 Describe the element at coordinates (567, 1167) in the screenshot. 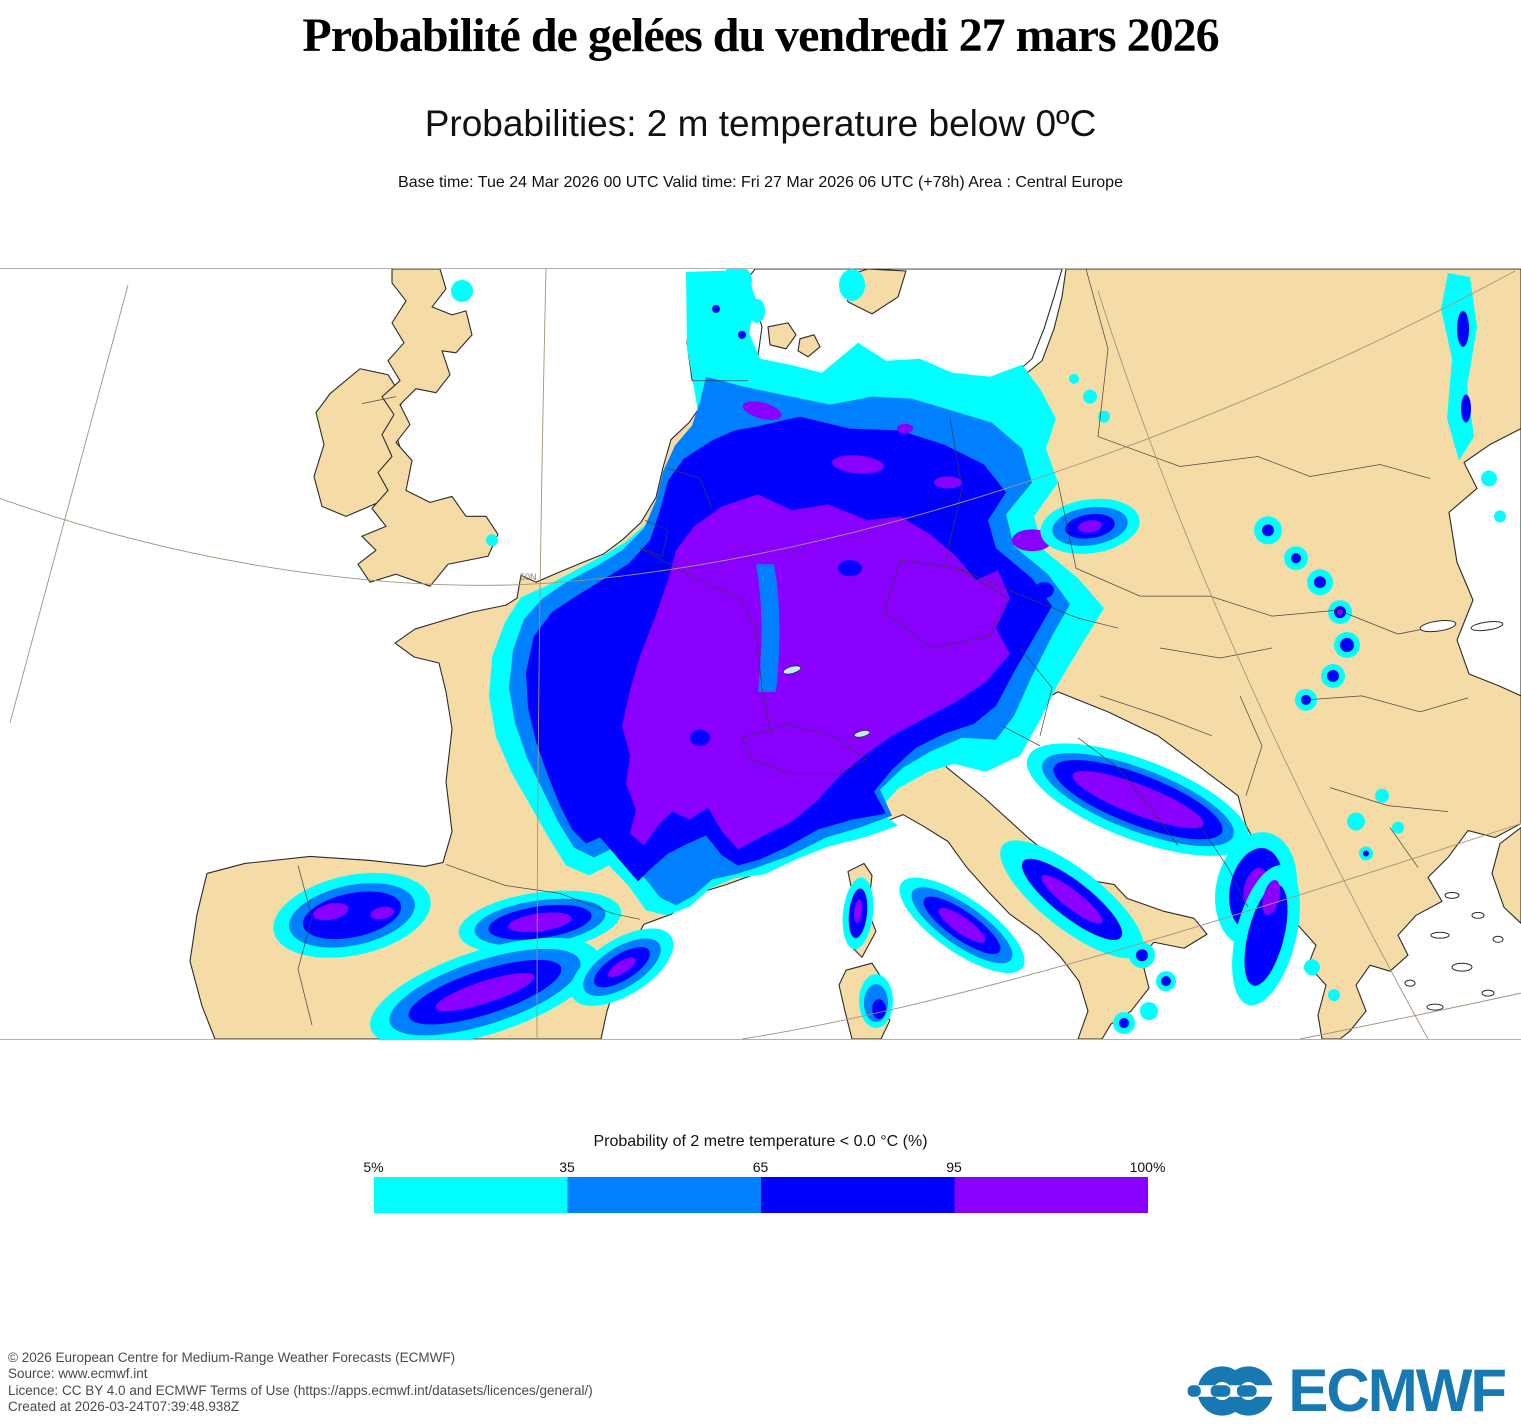

I see `legend-tick: 35` at that location.